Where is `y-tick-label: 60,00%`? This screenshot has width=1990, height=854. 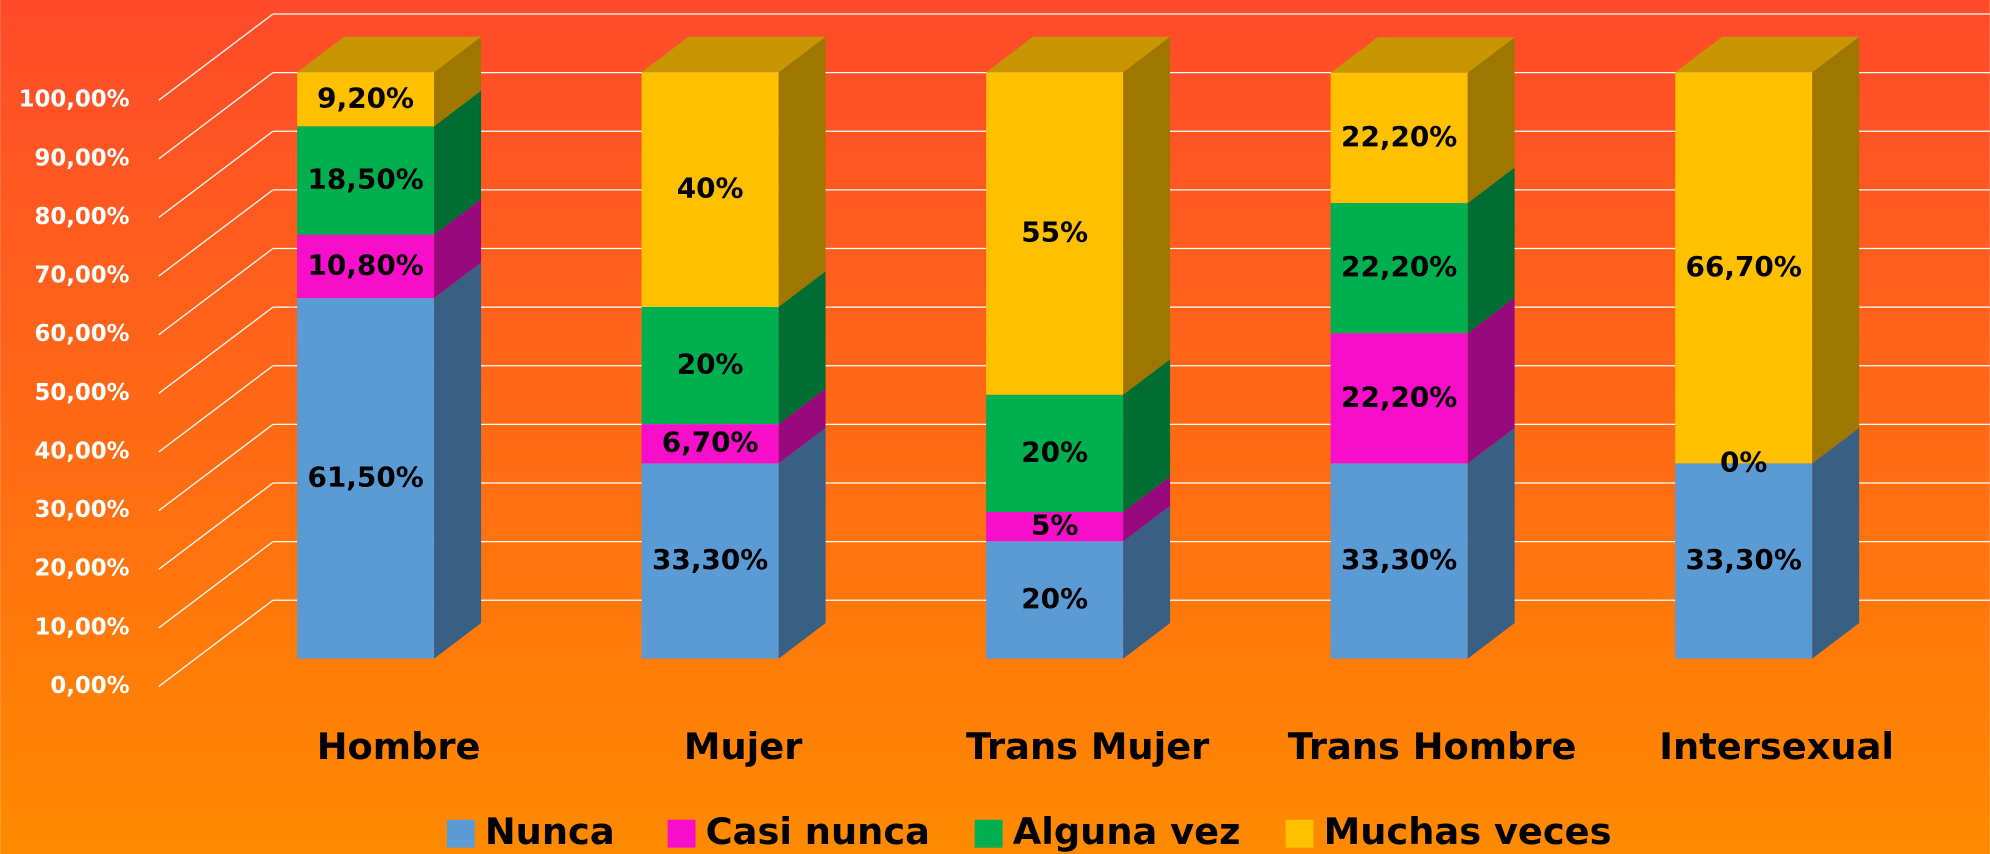
y-tick-label: 60,00% is located at coordinates (81, 334).